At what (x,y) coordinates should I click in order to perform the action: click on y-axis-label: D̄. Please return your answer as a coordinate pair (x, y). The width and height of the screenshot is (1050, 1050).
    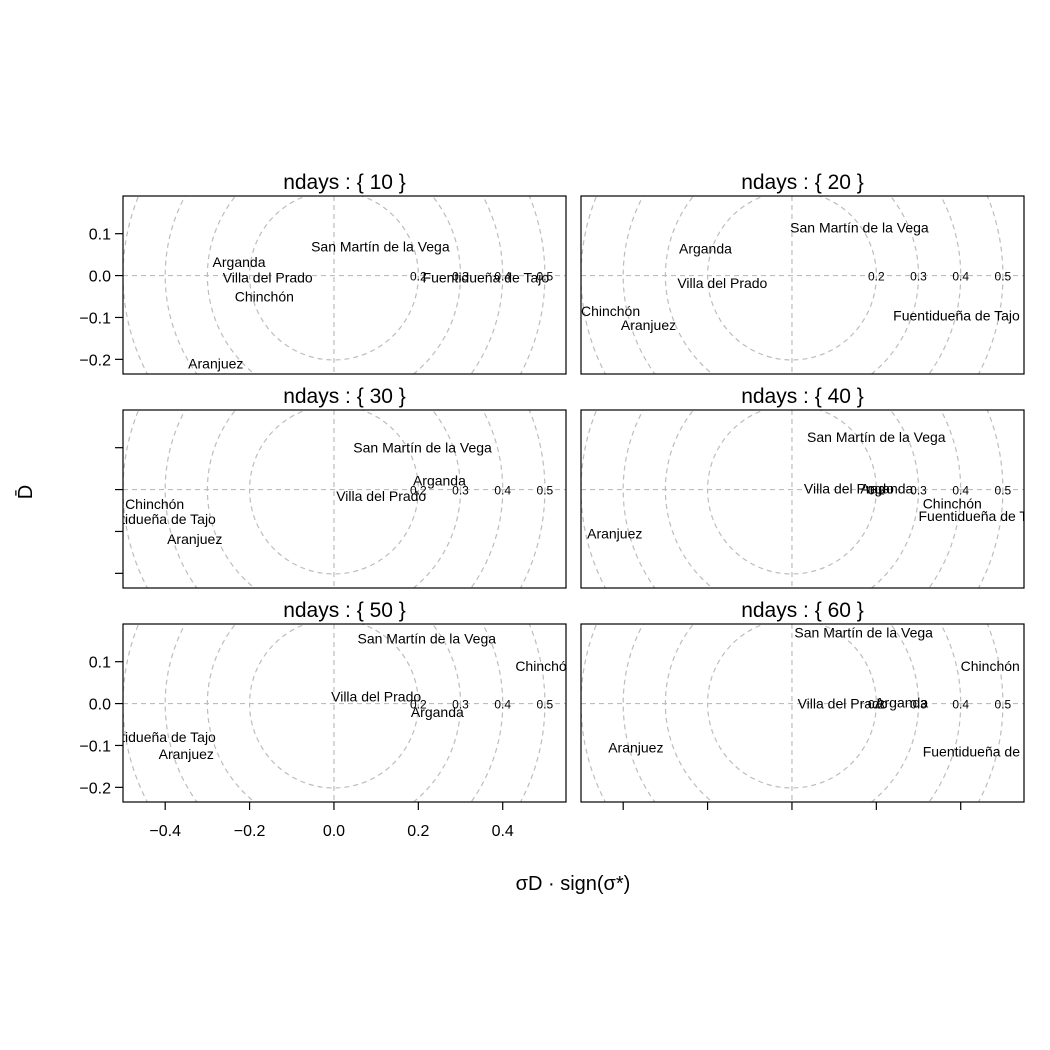
    Looking at the image, I should click on (25, 492).